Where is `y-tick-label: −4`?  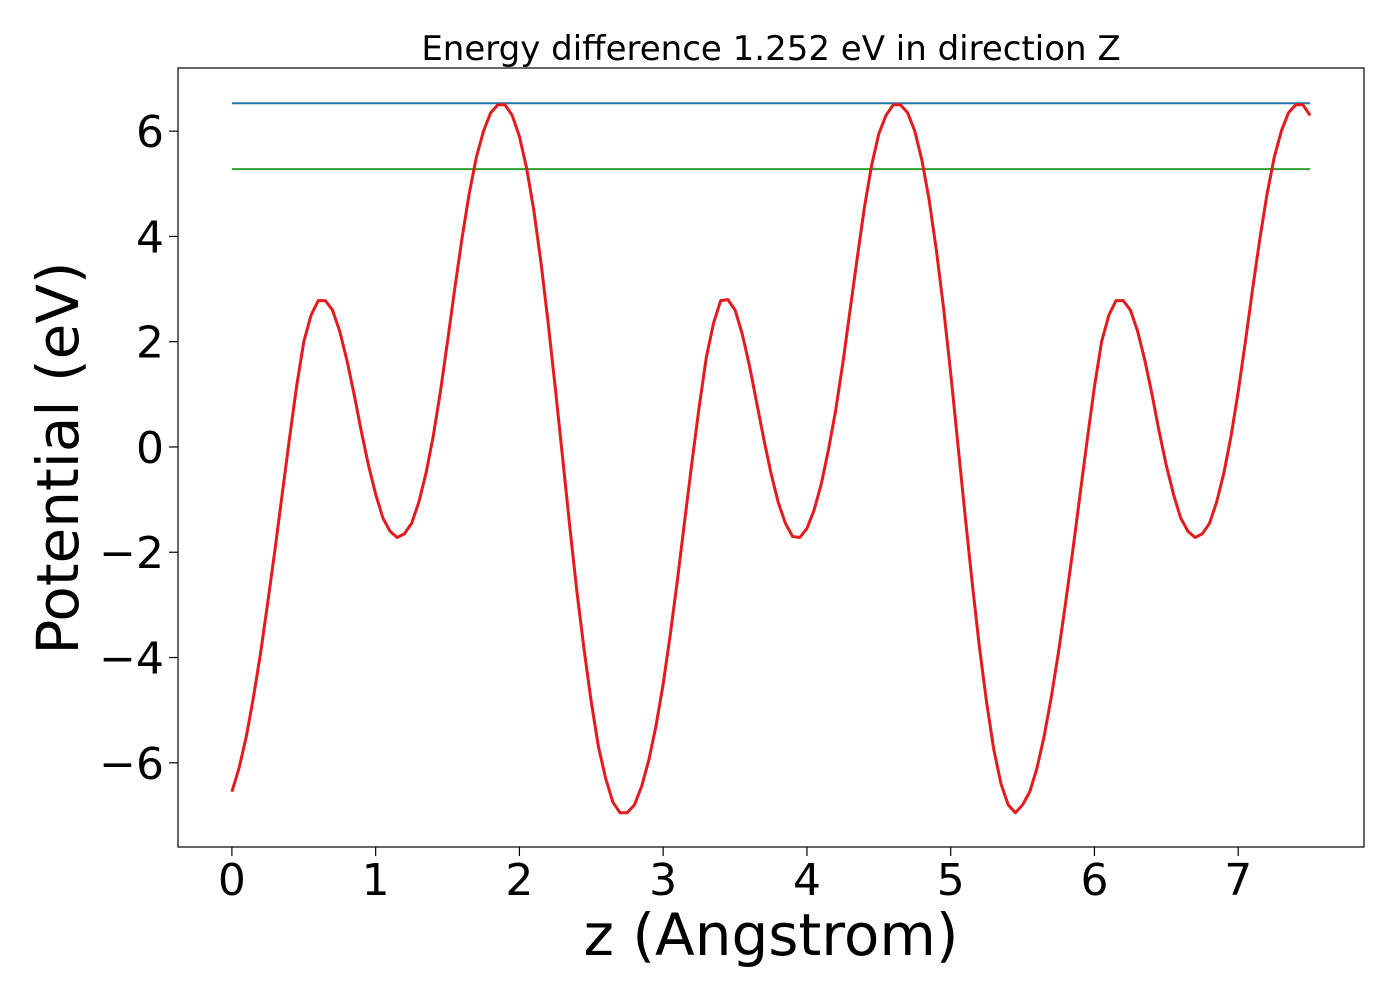 y-tick-label: −4 is located at coordinates (131, 659).